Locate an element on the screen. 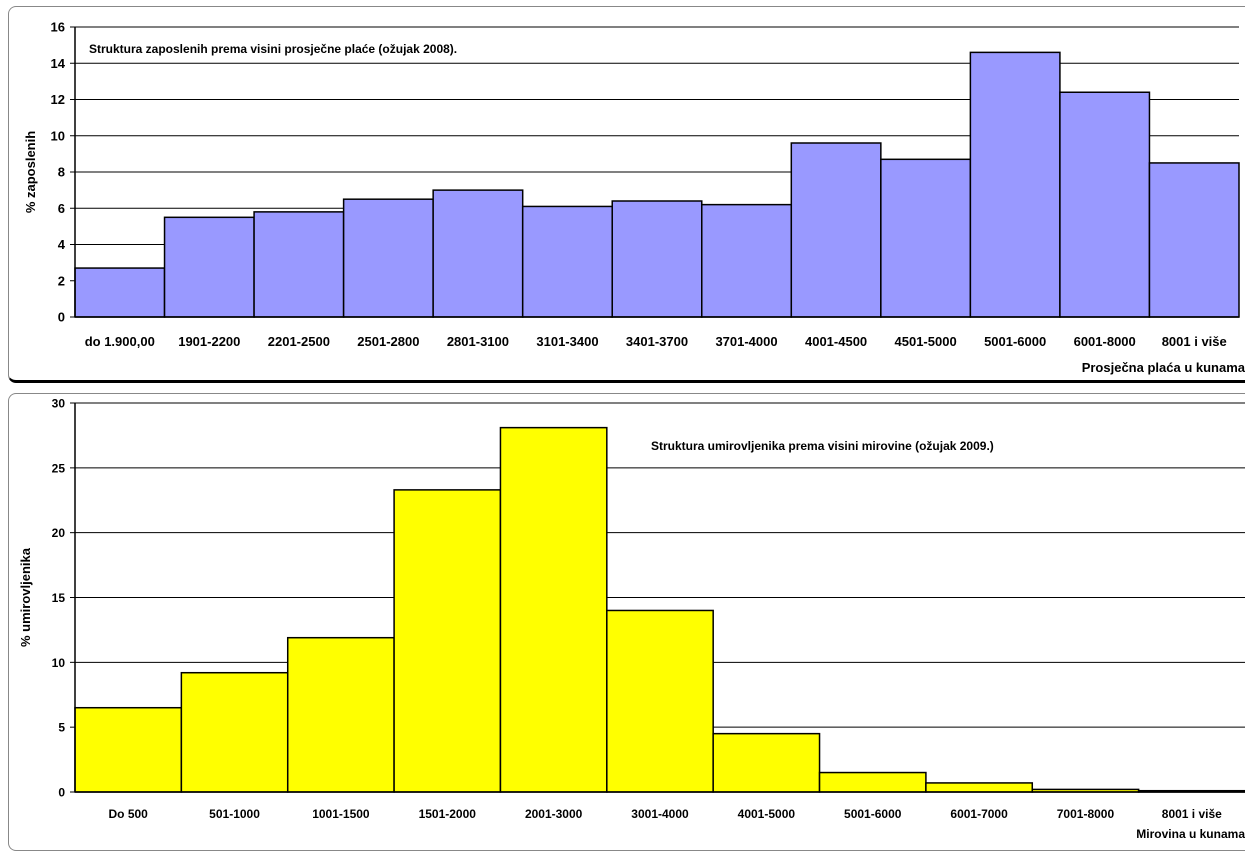 Image resolution: width=1245 pixels, height=853 pixels. x-tick-label: 4501-5000 is located at coordinates (926, 341).